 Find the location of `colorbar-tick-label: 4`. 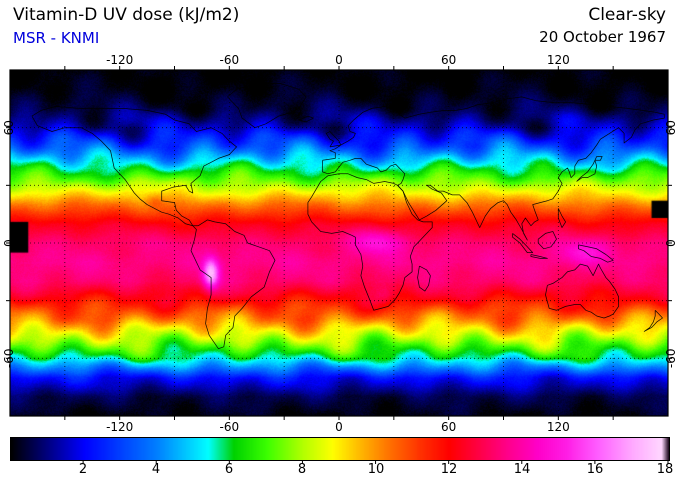

colorbar-tick-label: 4 is located at coordinates (156, 469).